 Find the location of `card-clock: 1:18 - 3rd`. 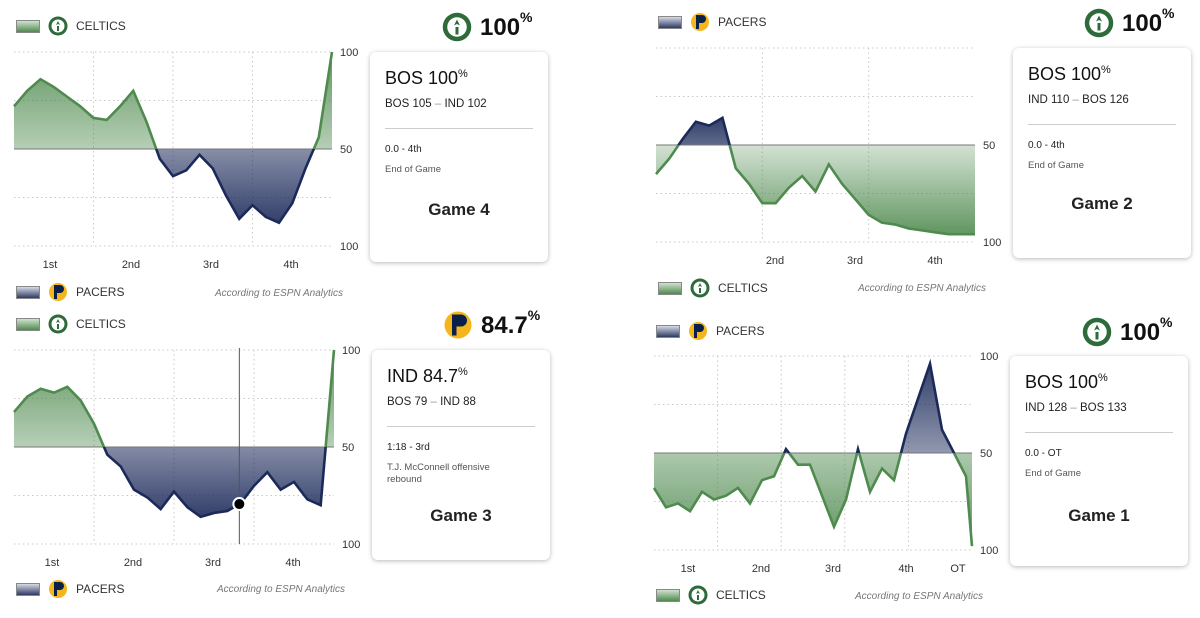

card-clock: 1:18 - 3rd is located at coordinates (408, 447).